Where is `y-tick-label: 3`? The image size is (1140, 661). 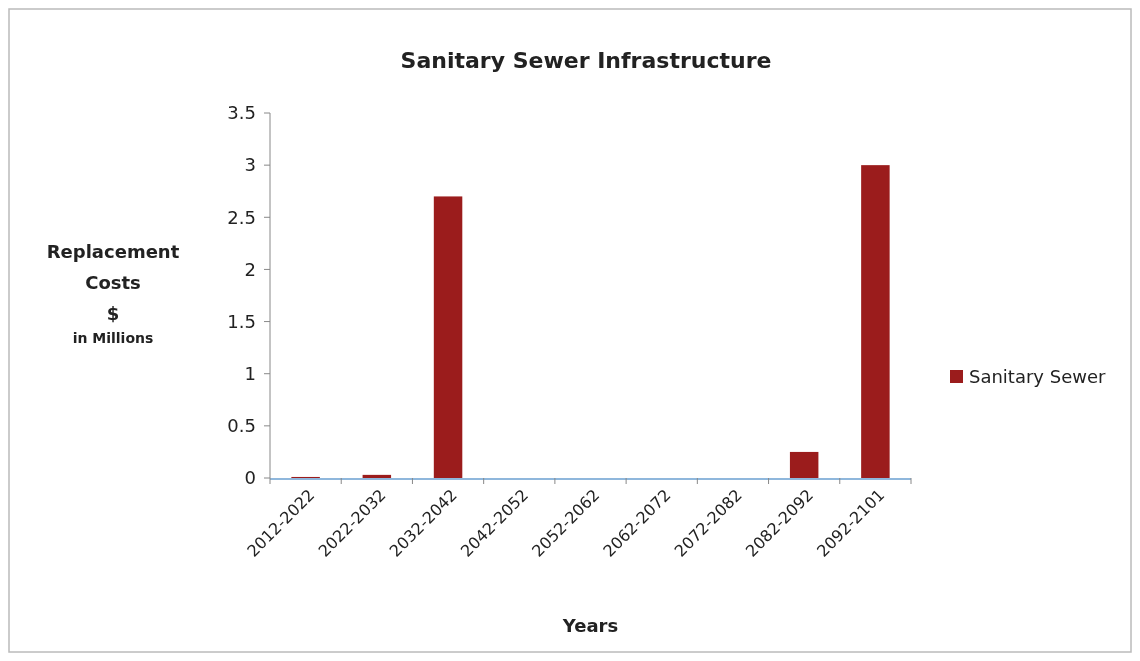
y-tick-label: 3 is located at coordinates (250, 165).